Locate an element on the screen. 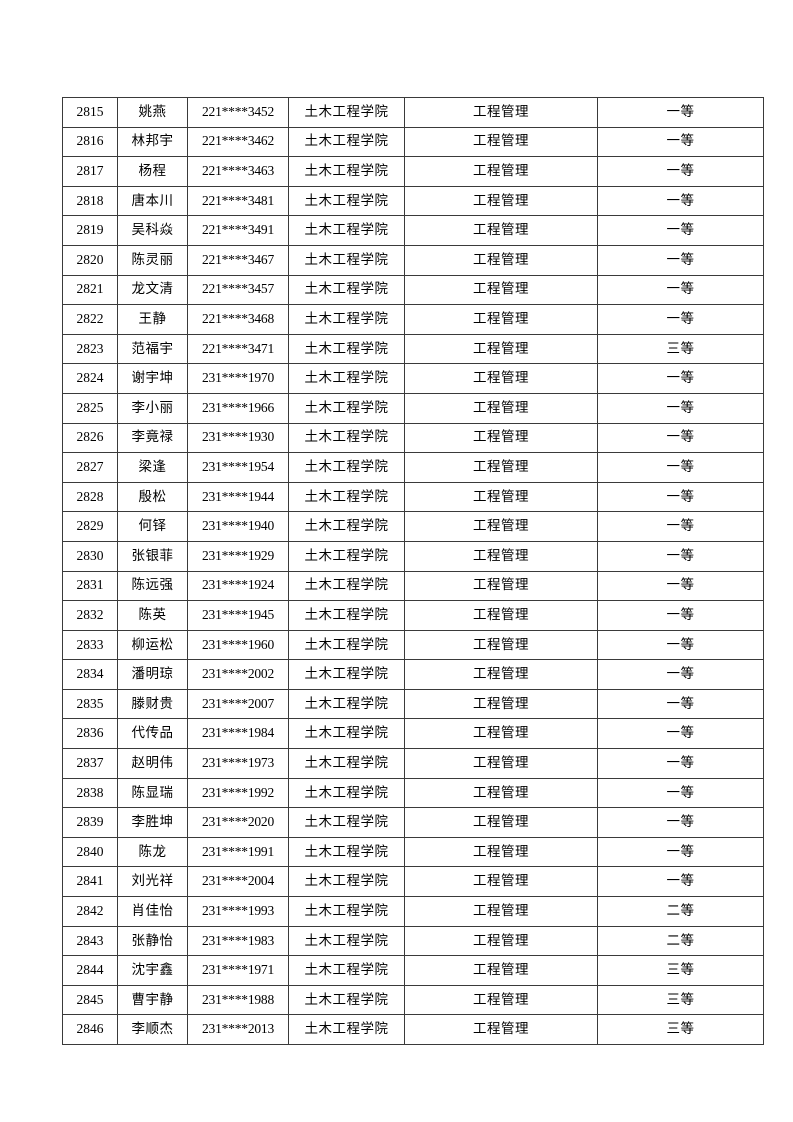 Image resolution: width=793 pixels, height=1122 pixels. cell-id-number: 221****3457 is located at coordinates (238, 290).